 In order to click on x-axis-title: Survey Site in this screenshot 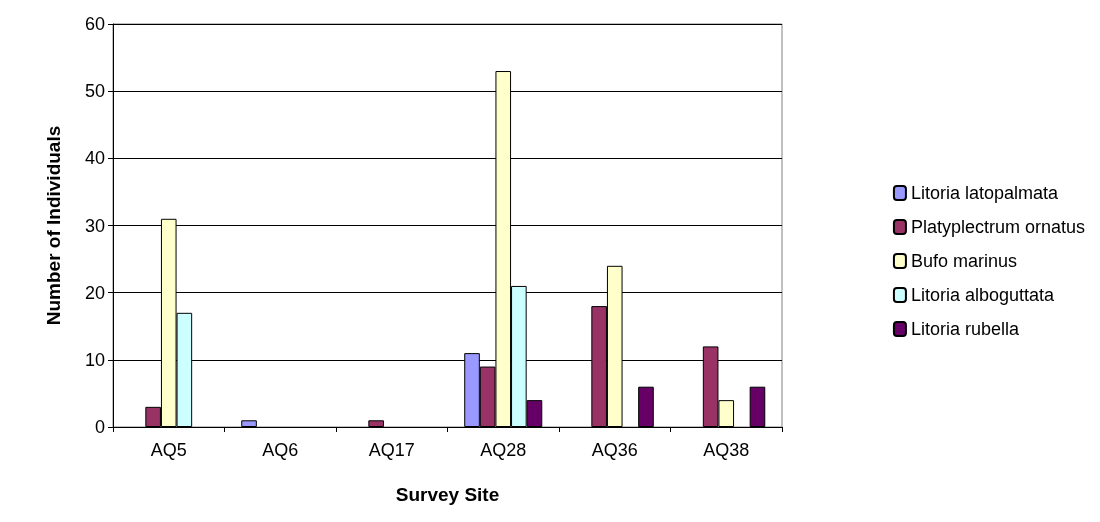, I will do `click(447, 494)`.